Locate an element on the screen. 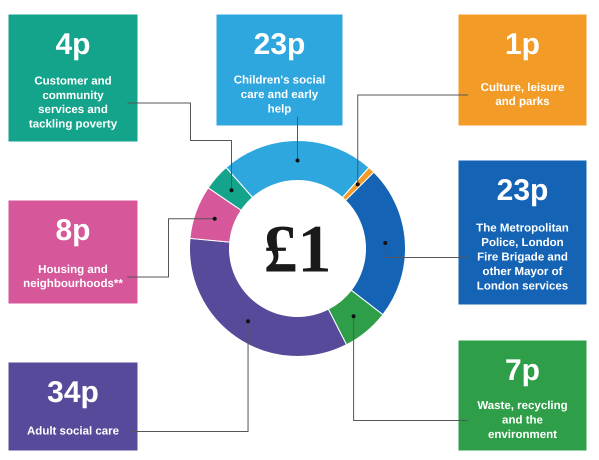 The image size is (599, 460). data-label: 1p is located at coordinates (522, 44).